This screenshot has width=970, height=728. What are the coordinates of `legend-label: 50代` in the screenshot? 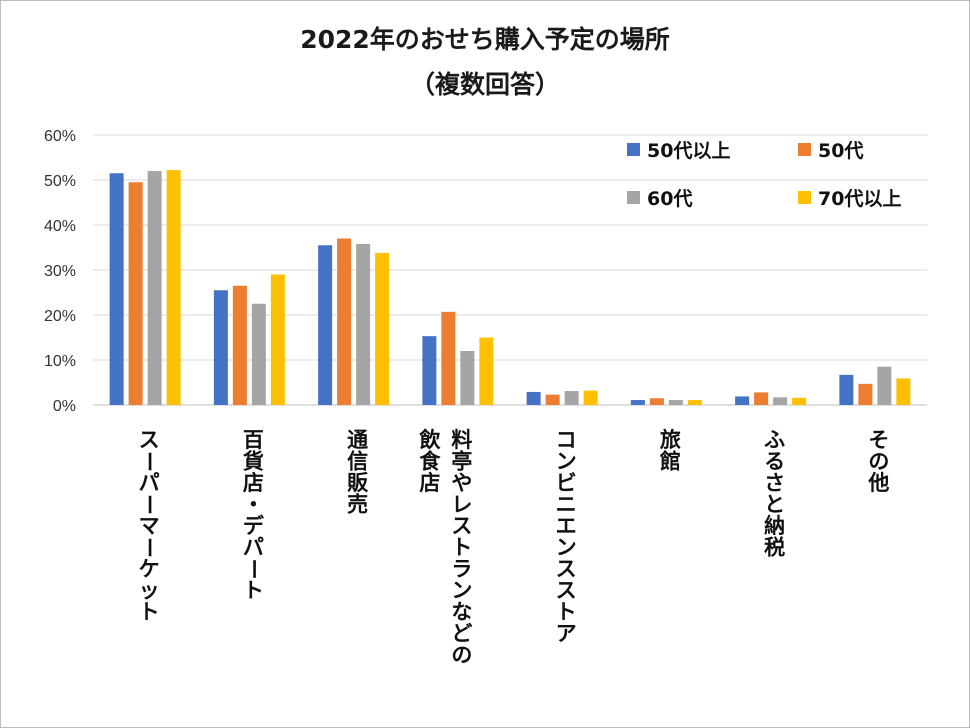 It's located at (840, 151).